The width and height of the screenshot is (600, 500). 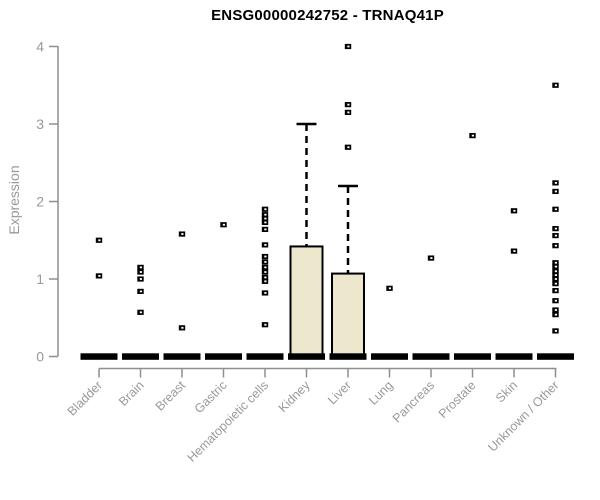 I want to click on chart-title: ENSG00000242752 - TRNAQ41P, so click(x=327, y=15).